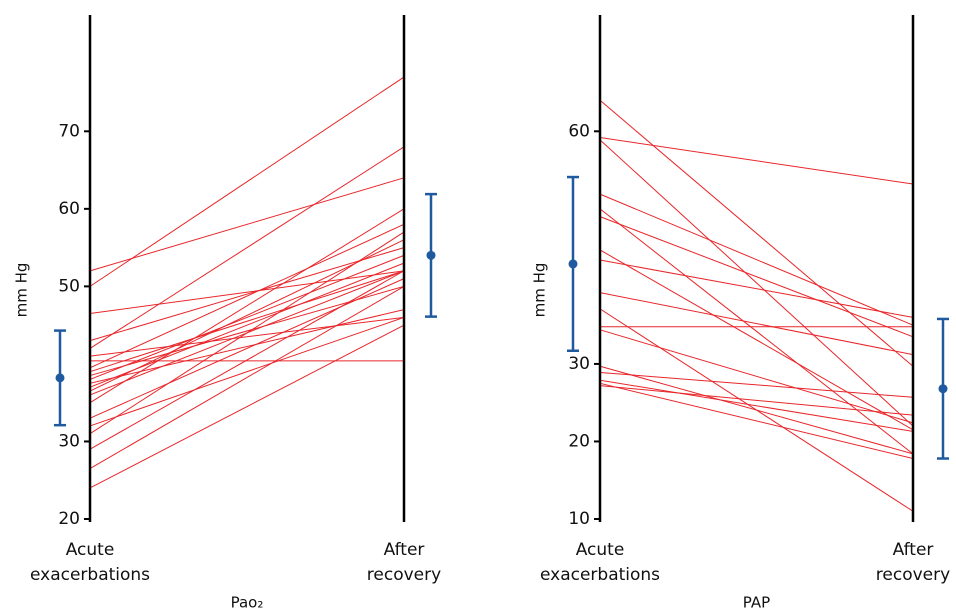 The image size is (956, 615). I want to click on x-axis-label: Pao₂, so click(247, 603).